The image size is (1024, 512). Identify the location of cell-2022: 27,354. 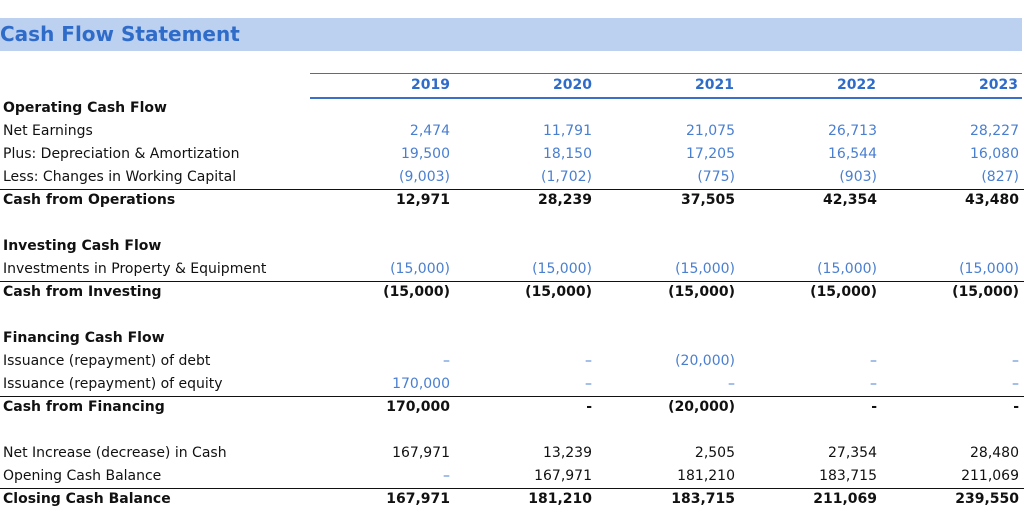
(852, 453).